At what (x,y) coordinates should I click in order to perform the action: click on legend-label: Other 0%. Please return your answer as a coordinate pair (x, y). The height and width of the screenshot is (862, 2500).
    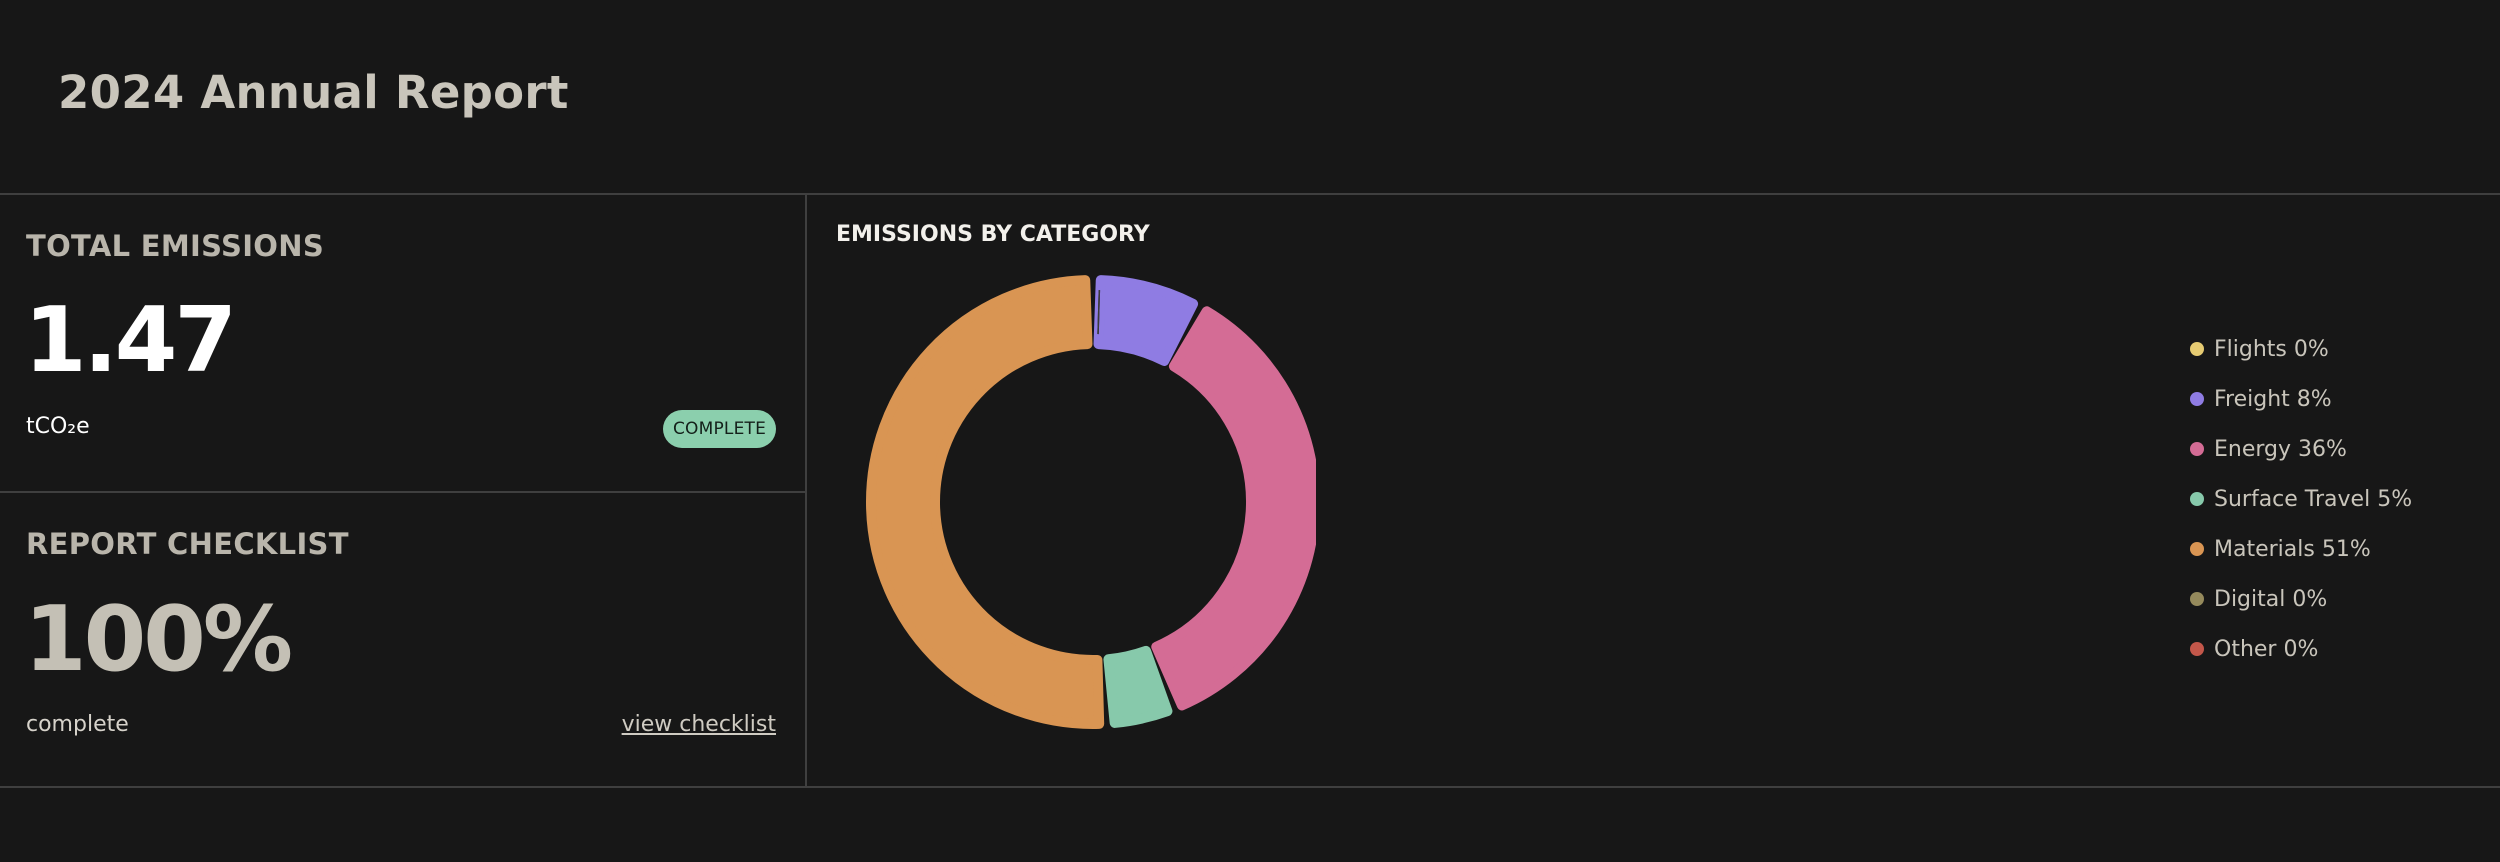
    Looking at the image, I should click on (2266, 649).